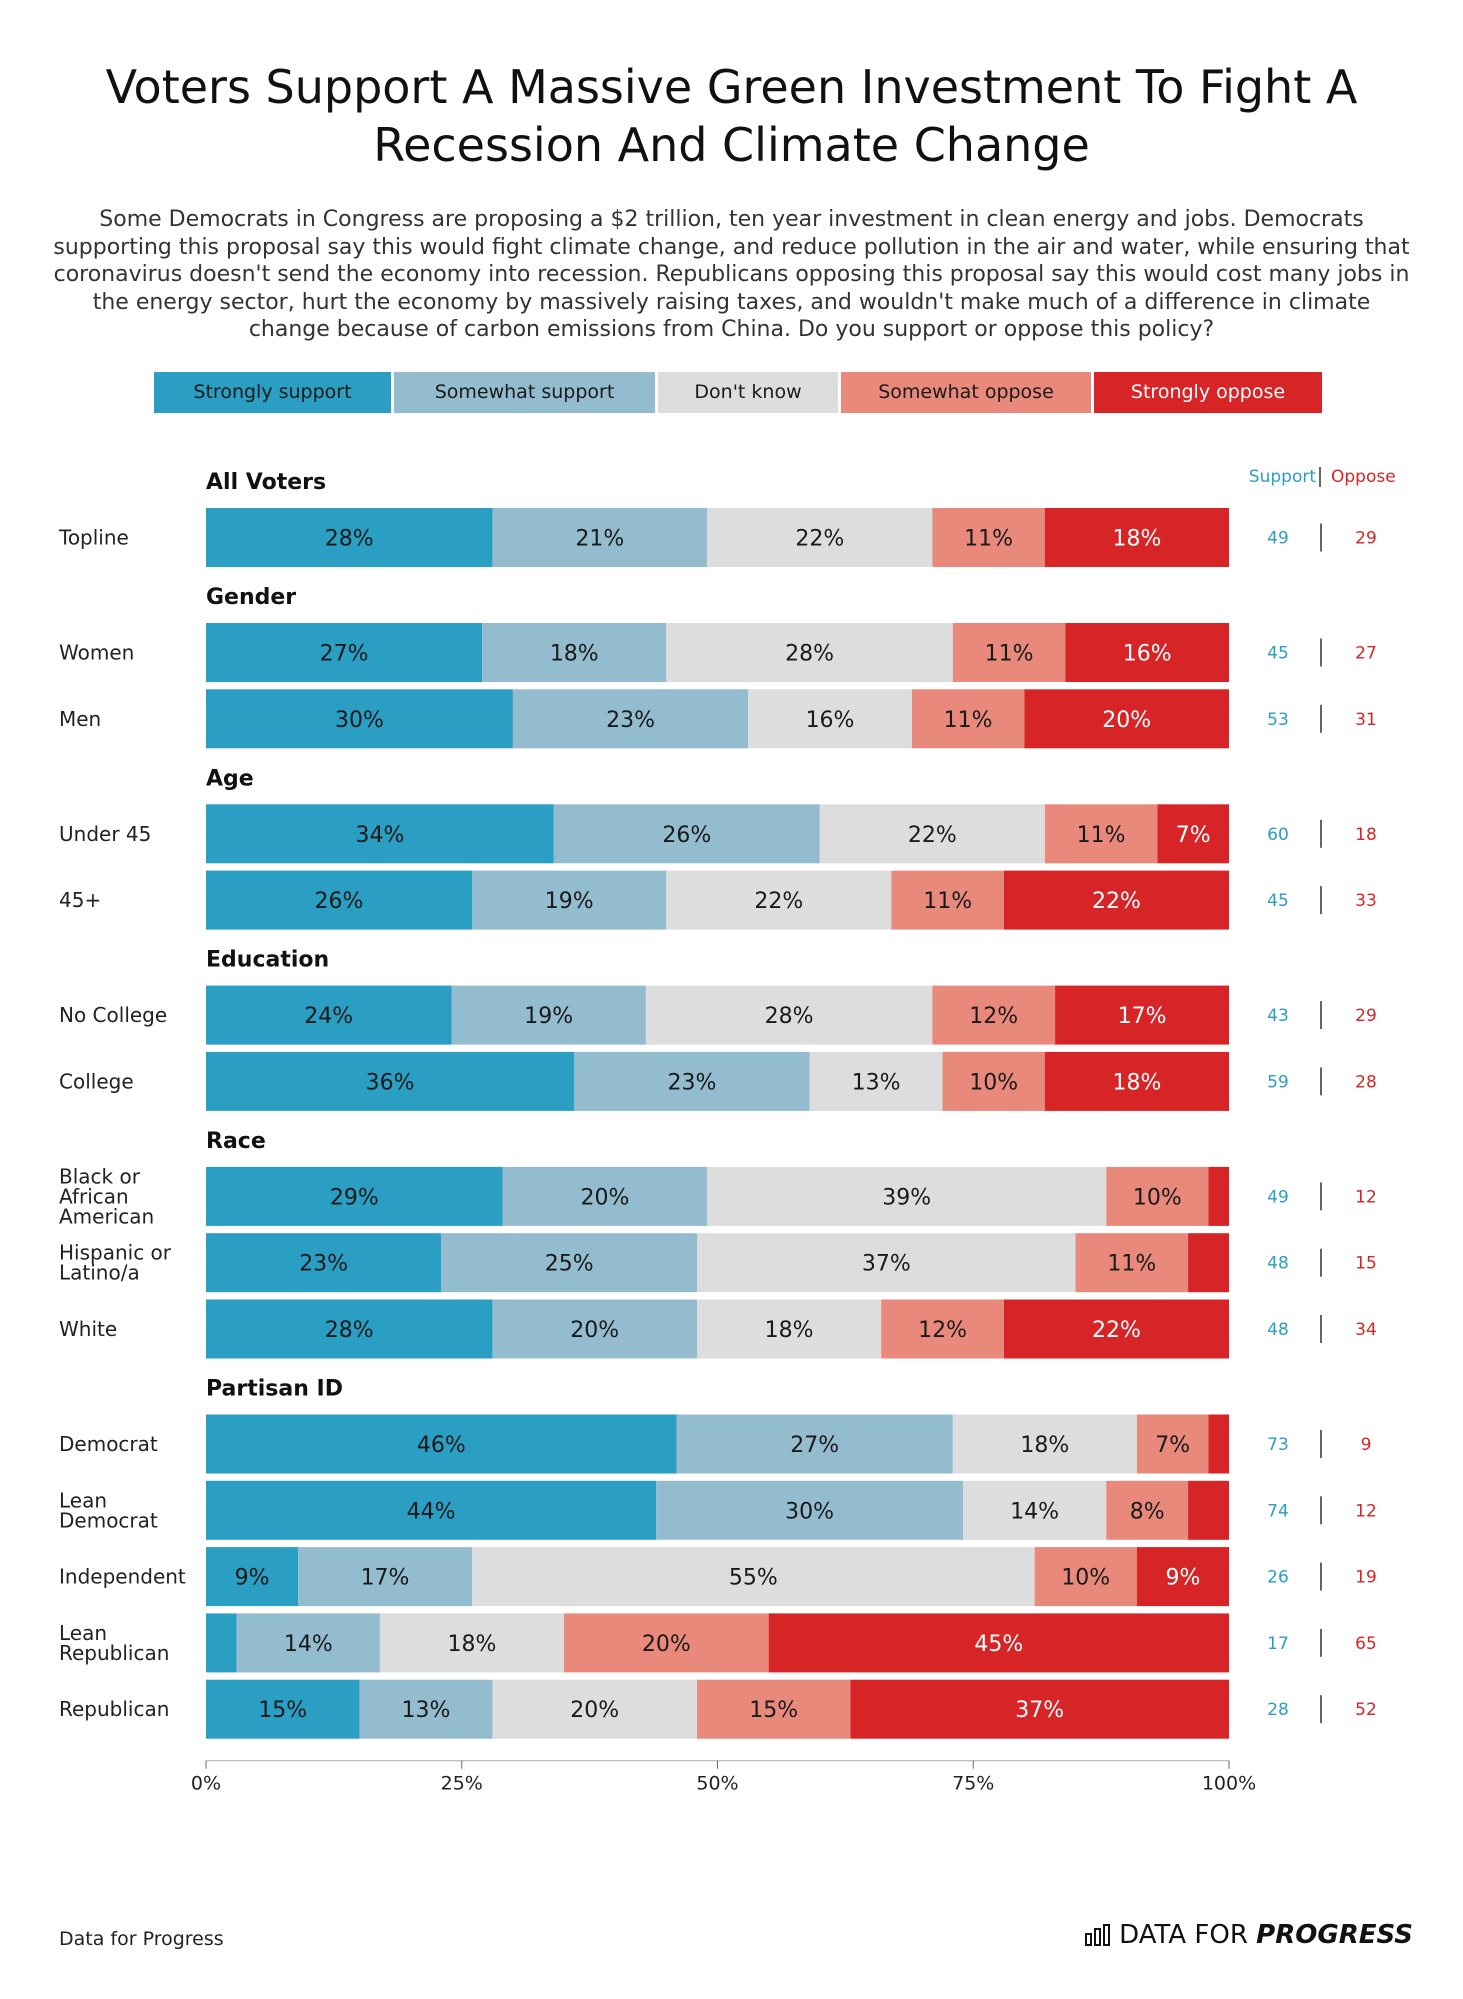  Describe the element at coordinates (80, 719) in the screenshot. I see `row-label: Men` at that location.